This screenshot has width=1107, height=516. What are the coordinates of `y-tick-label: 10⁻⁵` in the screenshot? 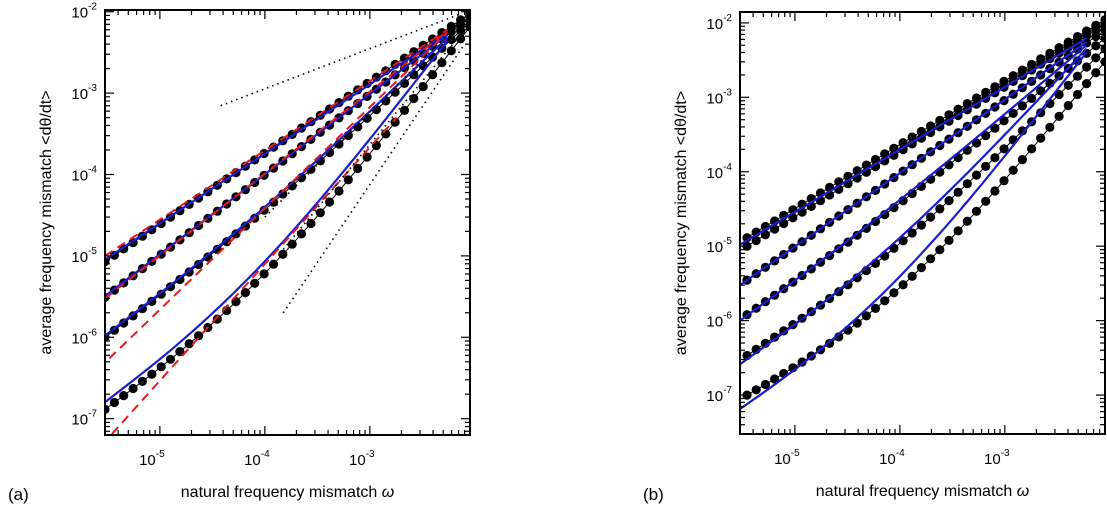 It's located at (84, 256).